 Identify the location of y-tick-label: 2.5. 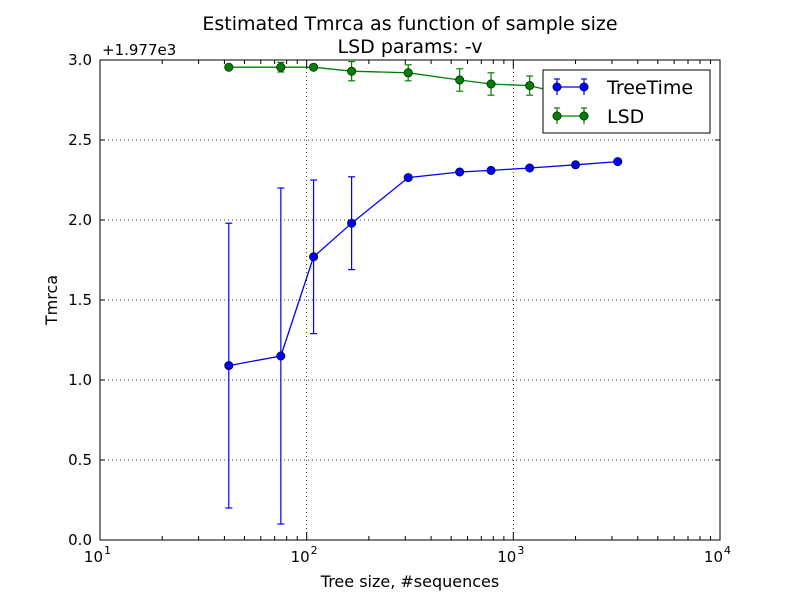
(80, 140).